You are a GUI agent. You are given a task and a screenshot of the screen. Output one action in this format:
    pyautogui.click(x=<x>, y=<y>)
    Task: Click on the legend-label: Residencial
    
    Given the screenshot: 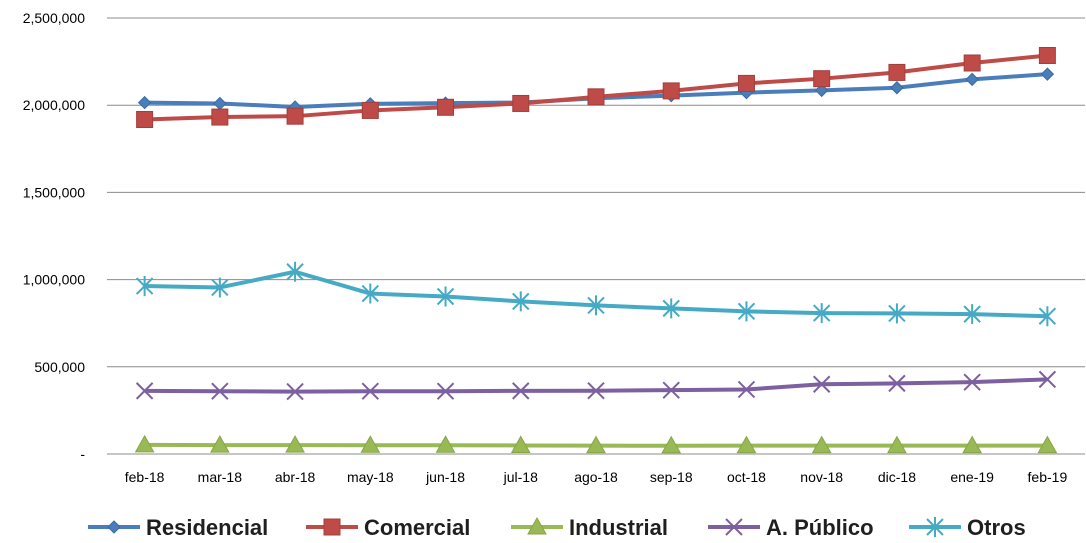 What is the action you would take?
    pyautogui.click(x=207, y=527)
    